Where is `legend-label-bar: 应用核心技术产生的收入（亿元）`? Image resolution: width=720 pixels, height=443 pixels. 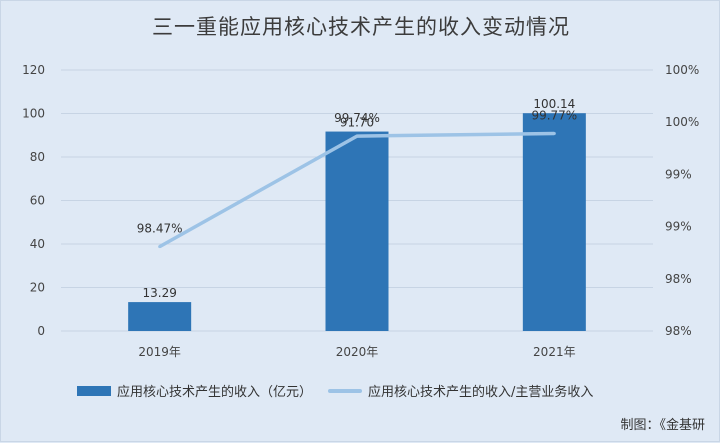 legend-label-bar: 应用核心技术产生的收入（亿元） is located at coordinates (215, 392).